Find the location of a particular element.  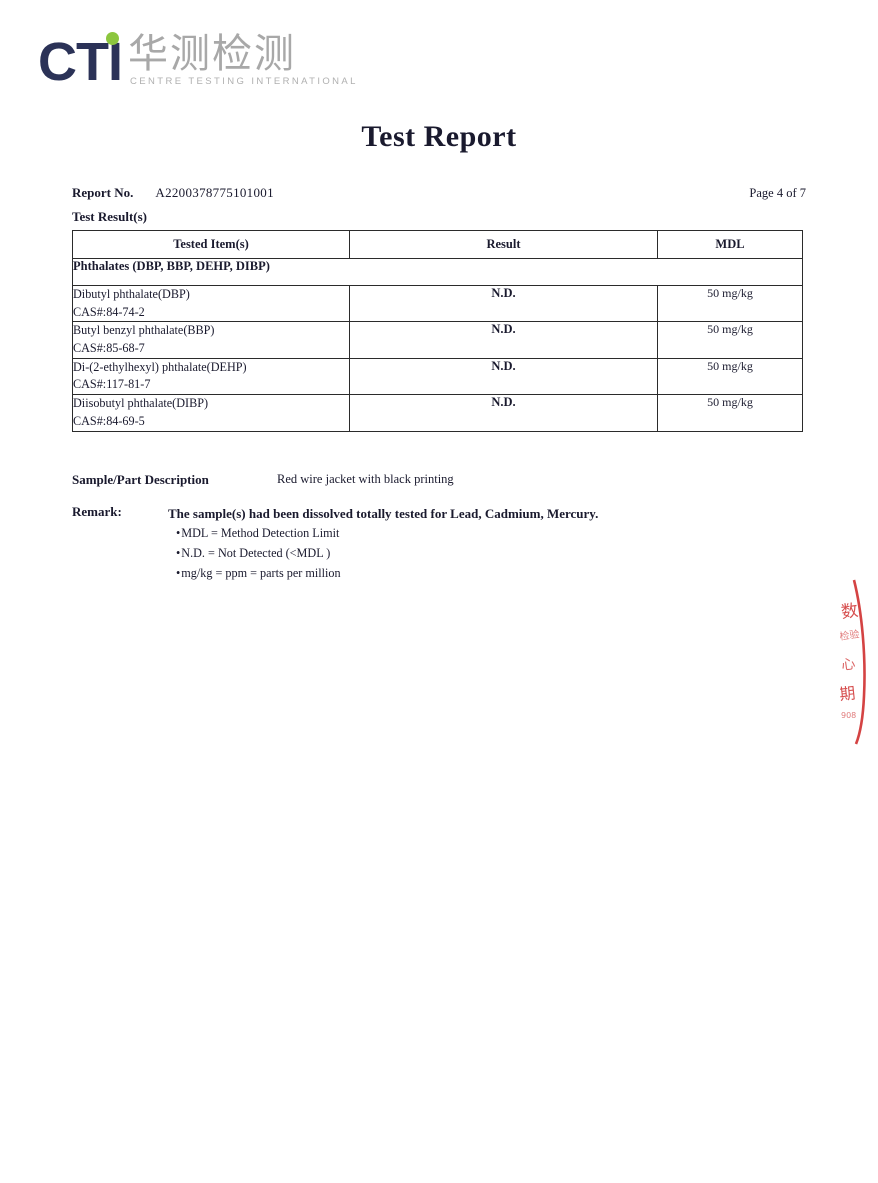

item-cas-number: CAS#:85-68-7 is located at coordinates (109, 348).